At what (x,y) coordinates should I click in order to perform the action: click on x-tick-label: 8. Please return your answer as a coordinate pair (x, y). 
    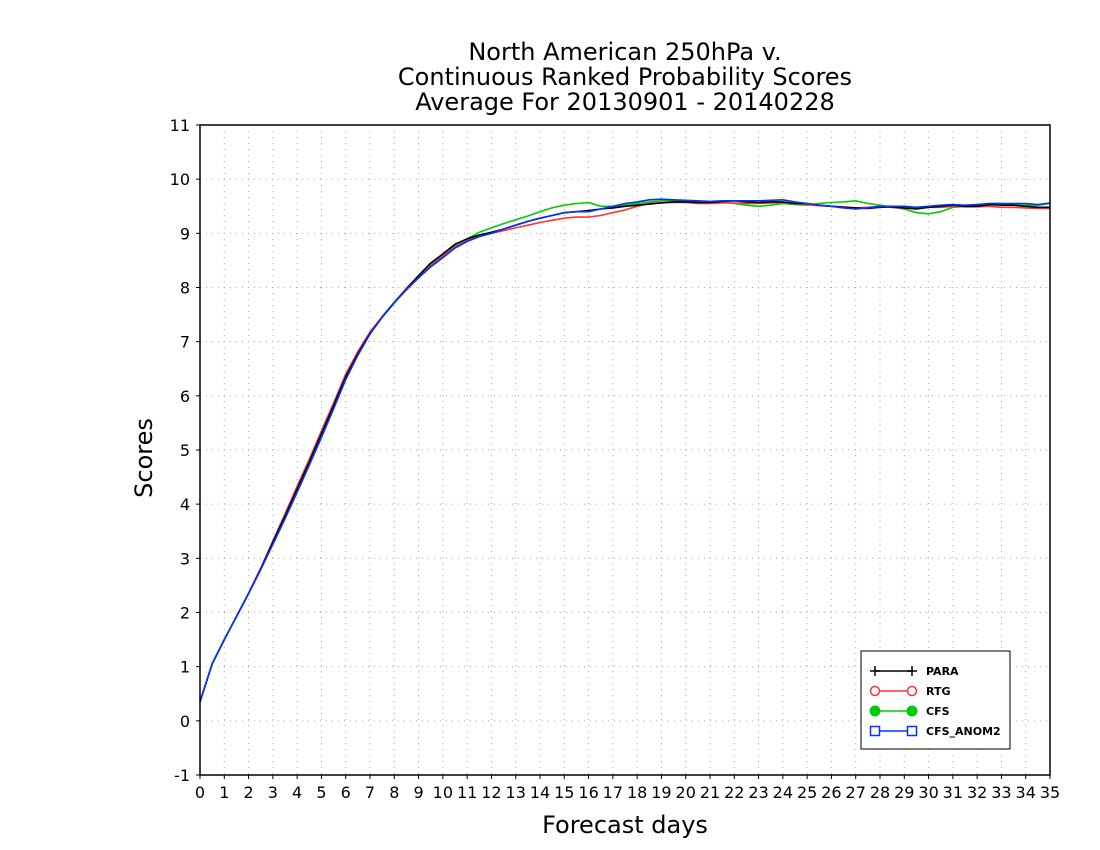
    Looking at the image, I should click on (394, 792).